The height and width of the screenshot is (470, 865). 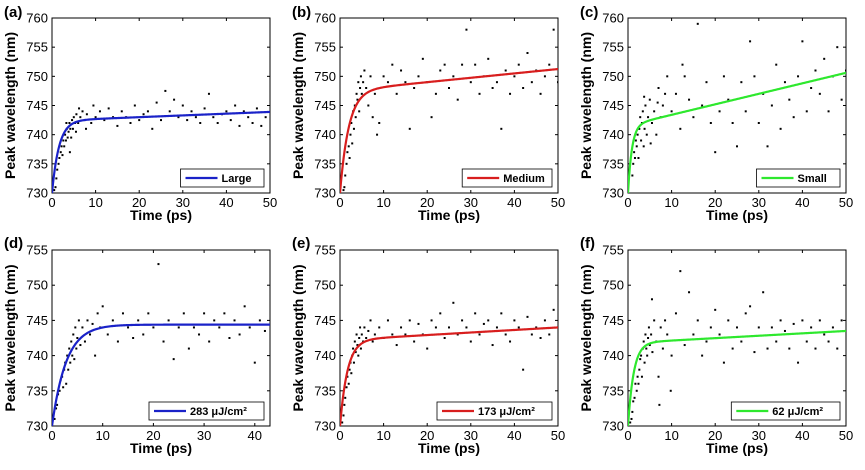 I want to click on x-axis-label: Time (ps), so click(x=449, y=448).